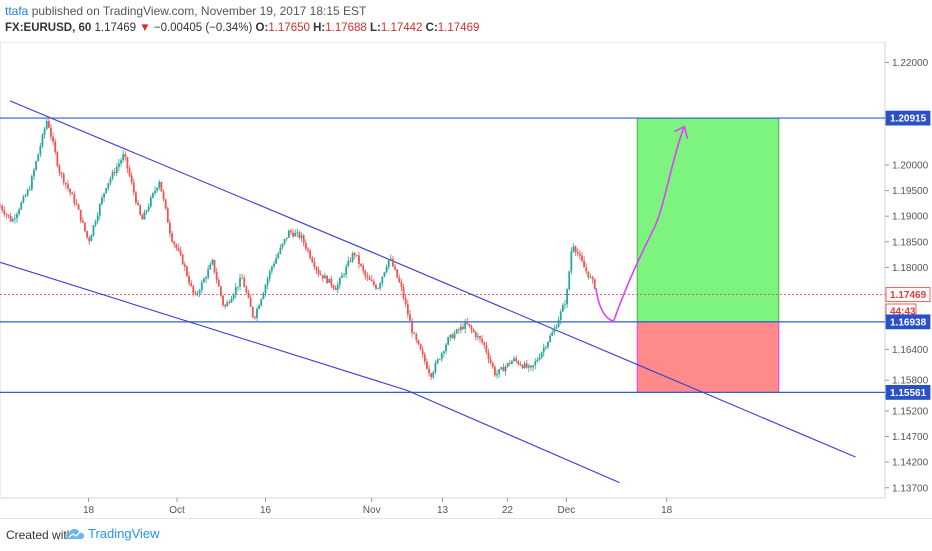 The height and width of the screenshot is (551, 932). Describe the element at coordinates (910, 63) in the screenshot. I see `y-tick-label: 1.22000` at that location.